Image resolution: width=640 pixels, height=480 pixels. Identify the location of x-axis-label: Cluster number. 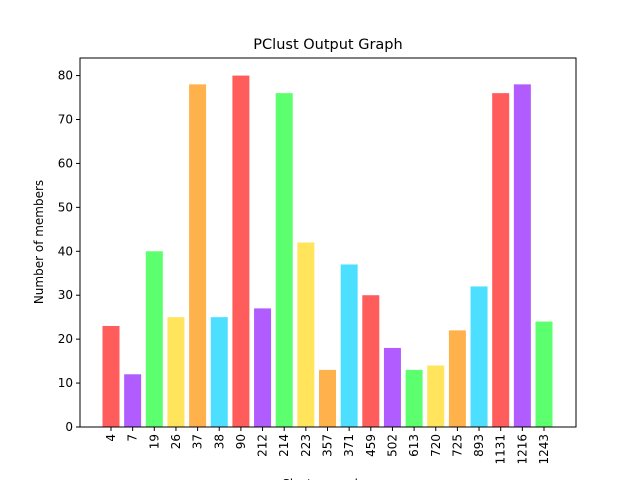
(327, 478).